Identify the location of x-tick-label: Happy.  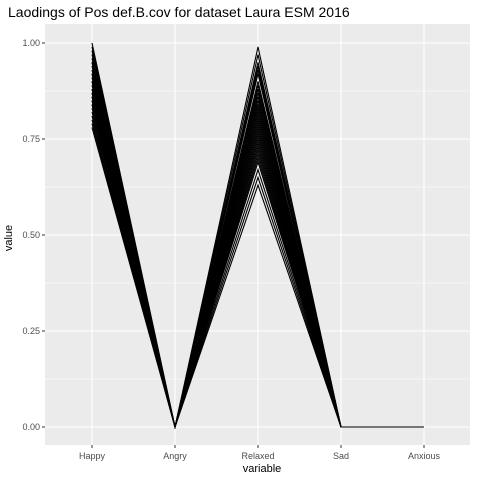
(92, 456).